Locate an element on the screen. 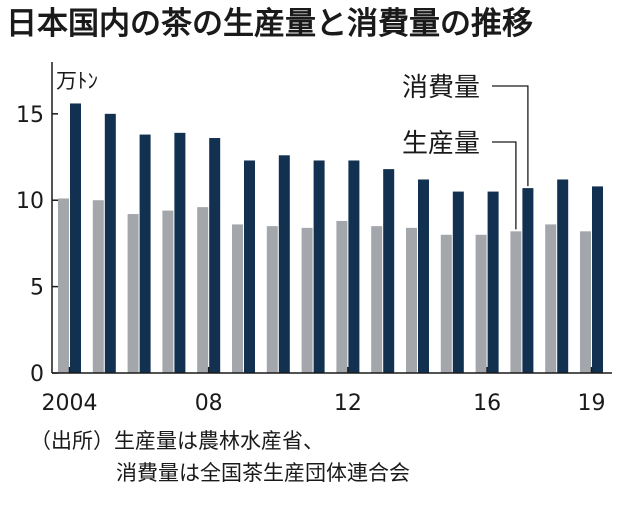 The width and height of the screenshot is (638, 505). legend-leader-consumption is located at coordinates (510, 136).